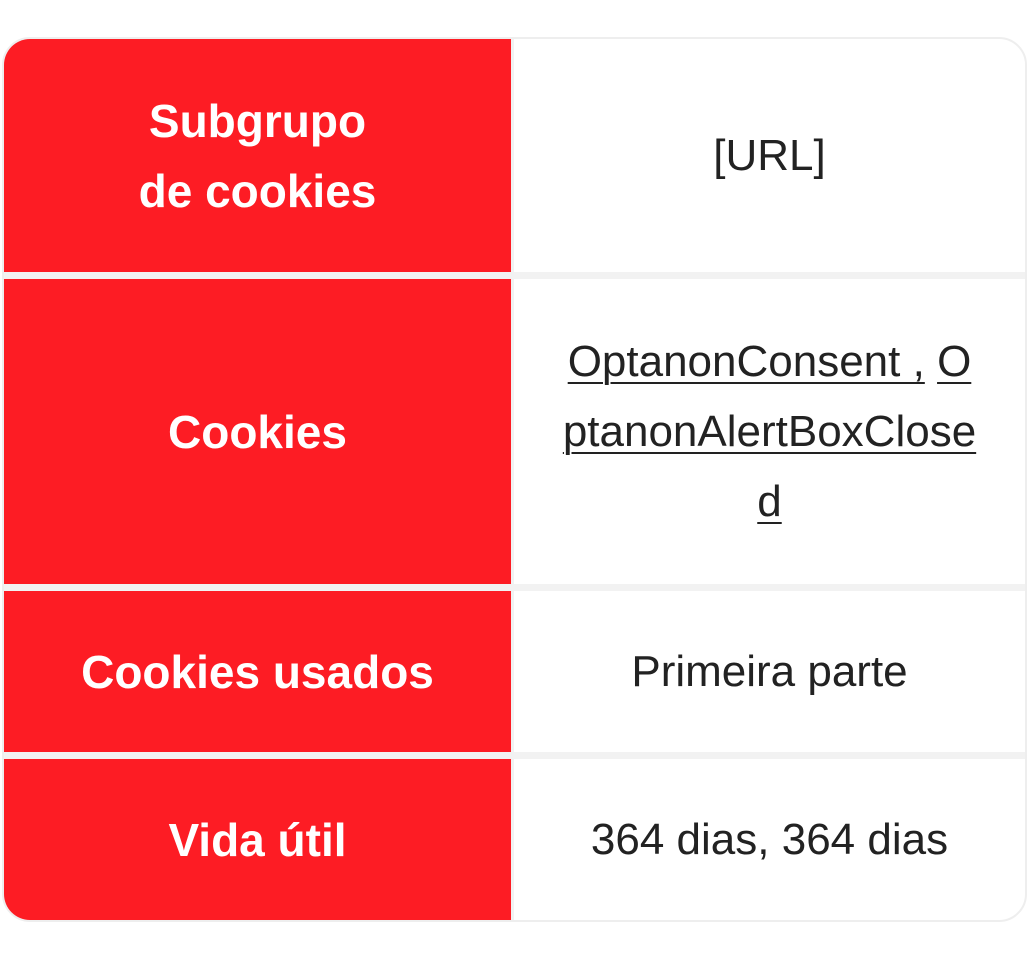  I want to click on row-value: [URL], so click(769, 155).